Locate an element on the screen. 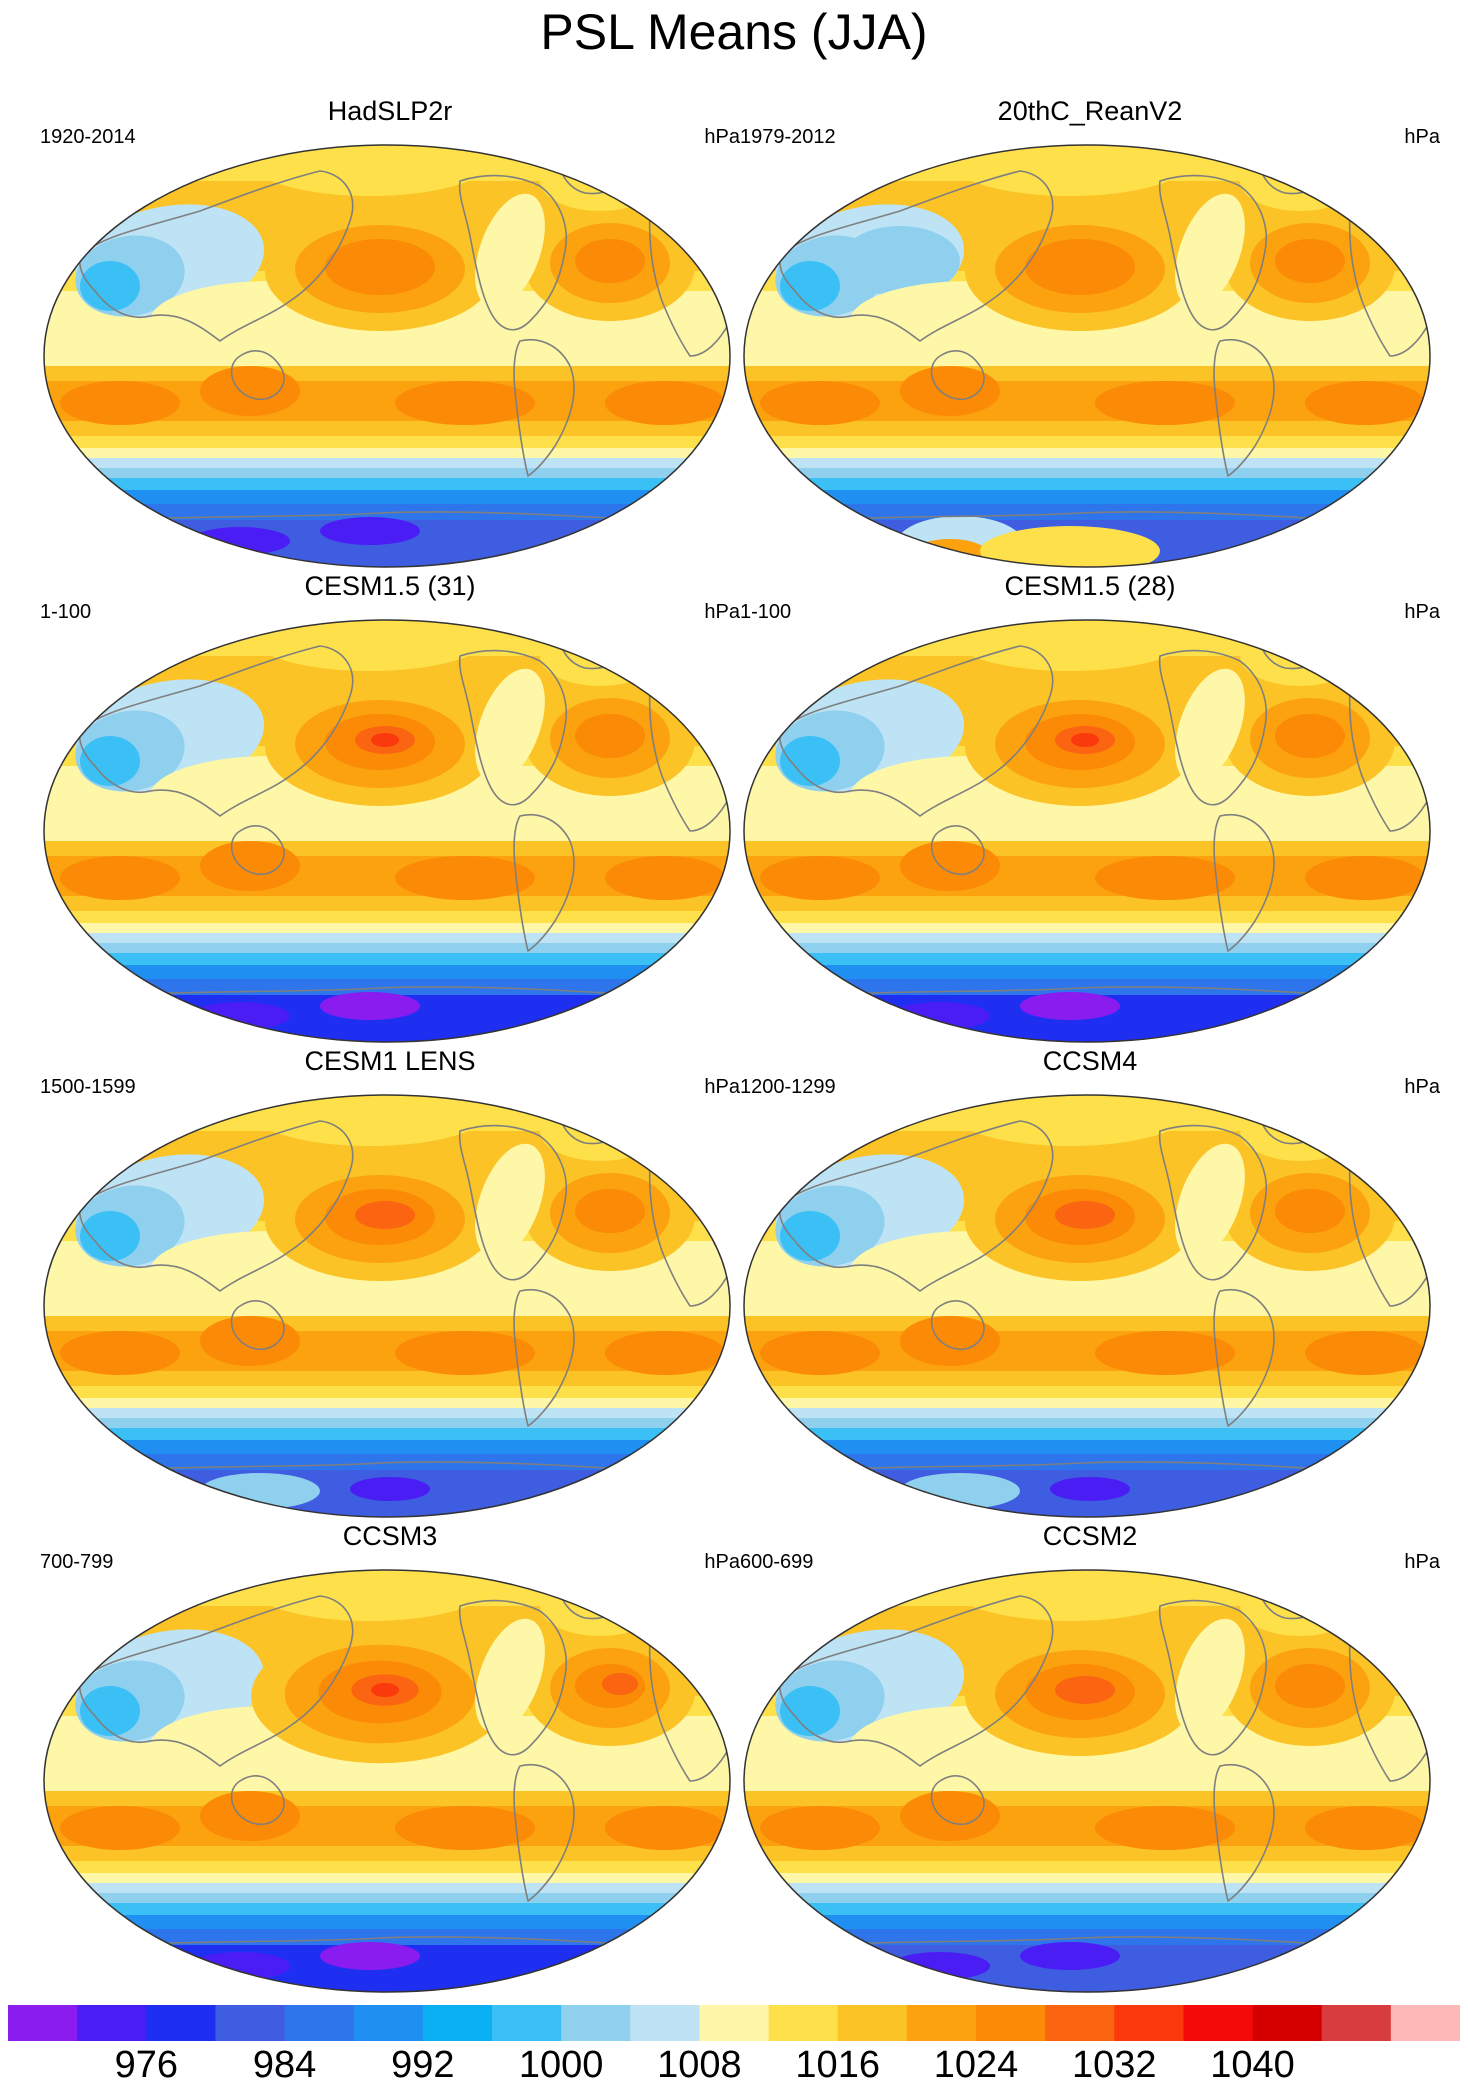 This screenshot has width=1468, height=2086. panel-period: 1-100 is located at coordinates (66, 612).